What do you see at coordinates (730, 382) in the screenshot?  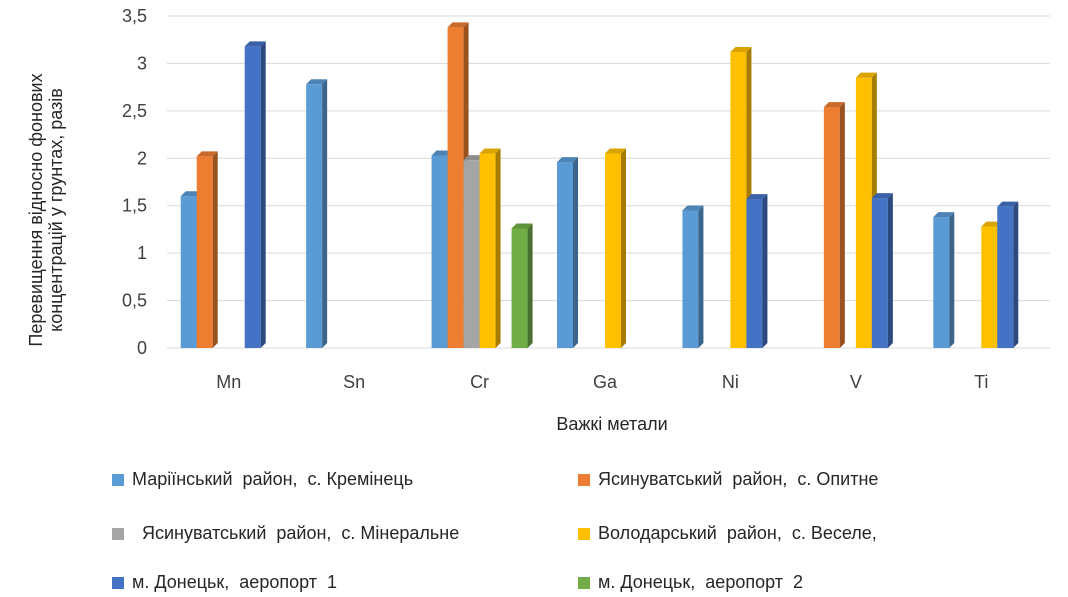 I see `x-tick-label: Ni` at bounding box center [730, 382].